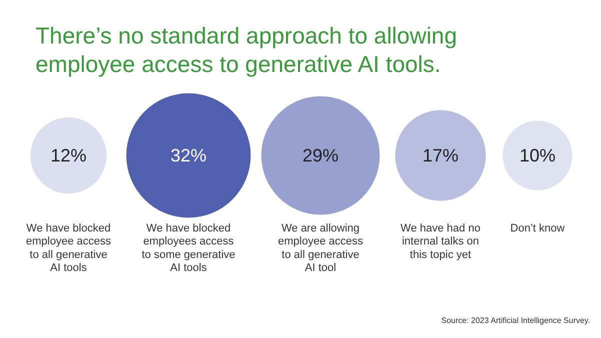 This screenshot has width=601, height=338. I want to click on category-label: We have blocked employees access to some generative AI tools, so click(189, 248).